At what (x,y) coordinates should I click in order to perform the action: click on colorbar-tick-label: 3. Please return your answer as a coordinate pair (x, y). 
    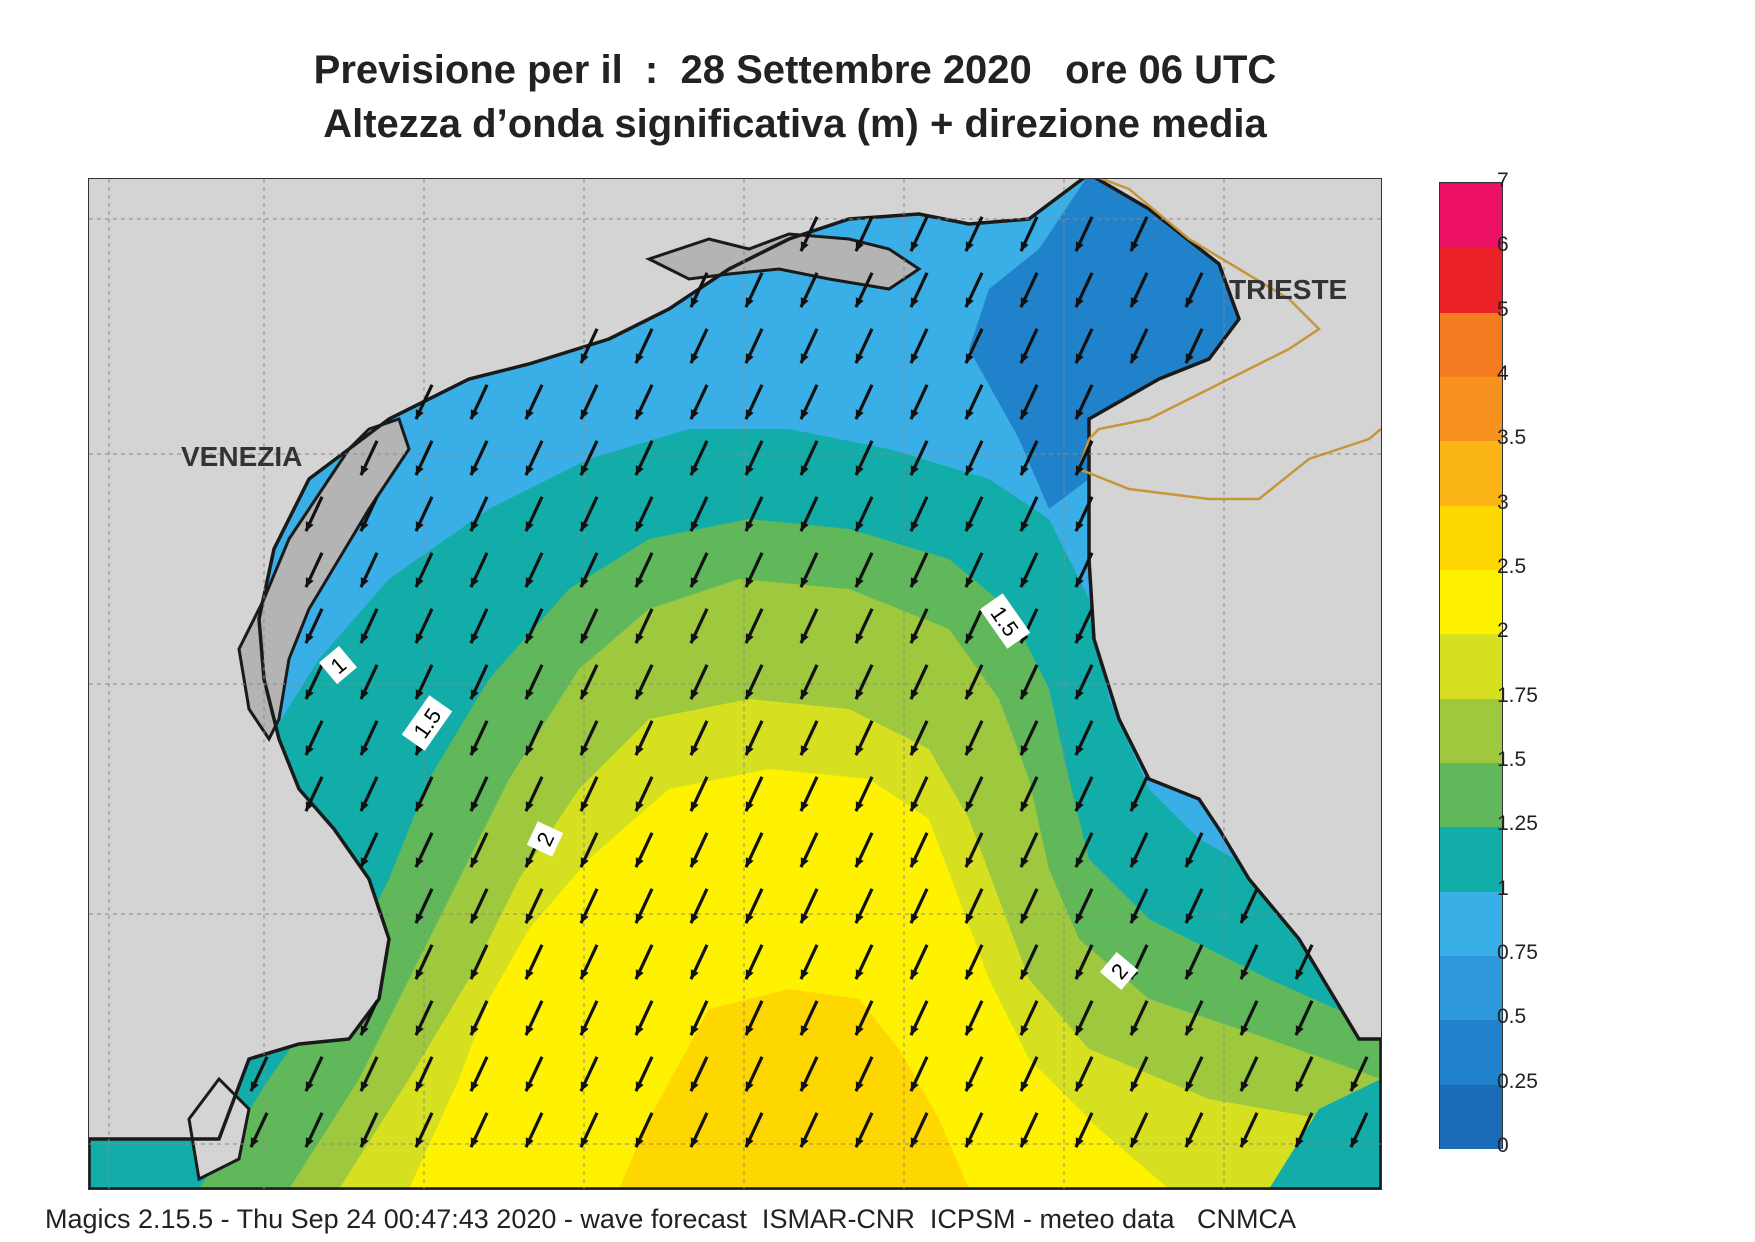
    Looking at the image, I should click on (1503, 502).